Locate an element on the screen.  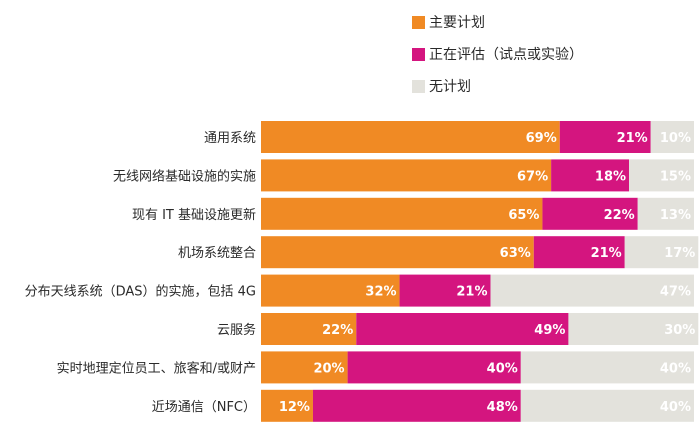
data-label: 10% is located at coordinates (675, 138).